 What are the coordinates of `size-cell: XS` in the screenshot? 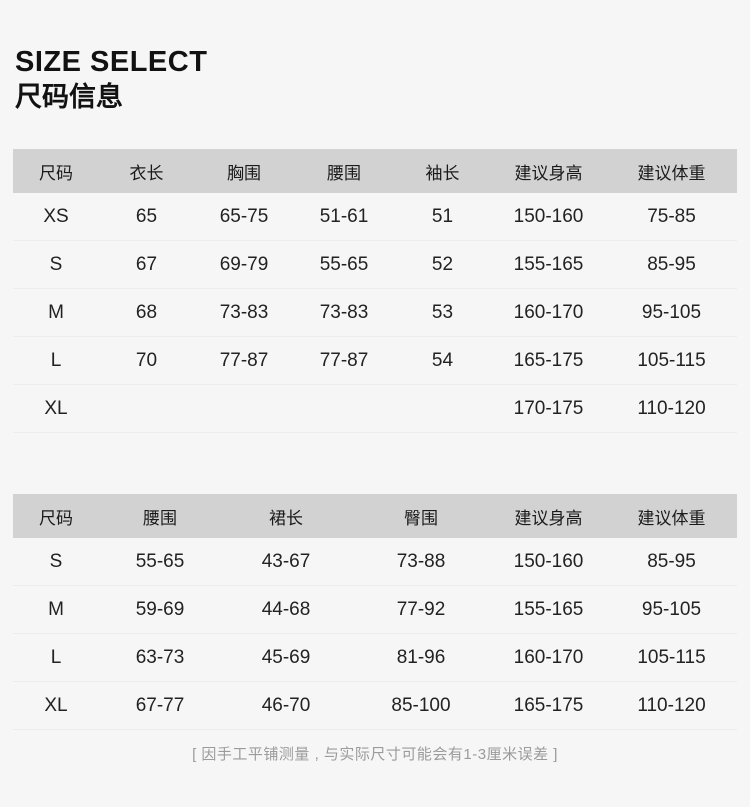 It's located at (56, 216).